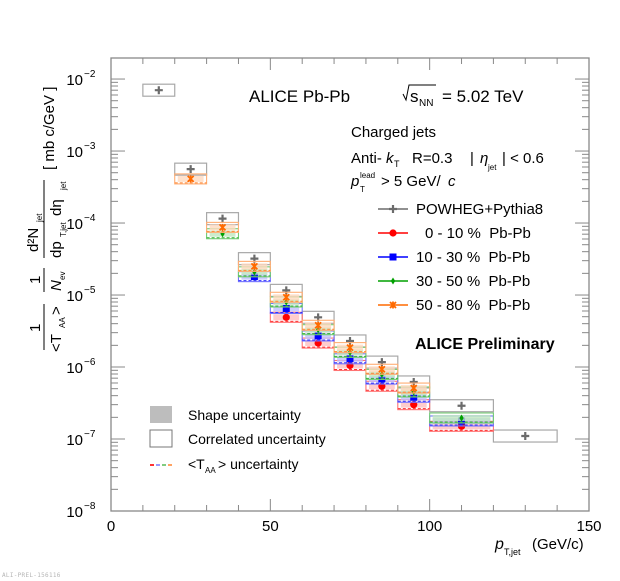 Image resolution: width=620 pixels, height=581 pixels. I want to click on info-lead: lead, so click(367, 175).